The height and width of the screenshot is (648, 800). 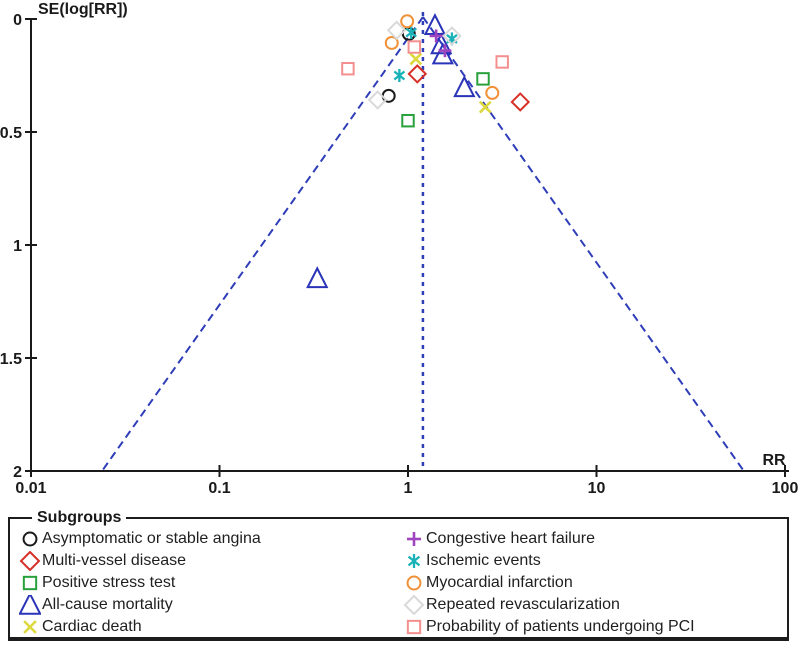 What do you see at coordinates (774, 460) in the screenshot?
I see `x-axis-title: RR` at bounding box center [774, 460].